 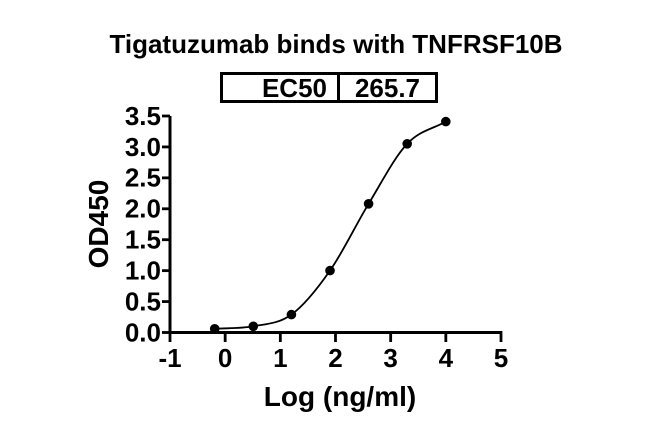 What do you see at coordinates (98, 224) in the screenshot?
I see `y-axis-title: OD450` at bounding box center [98, 224].